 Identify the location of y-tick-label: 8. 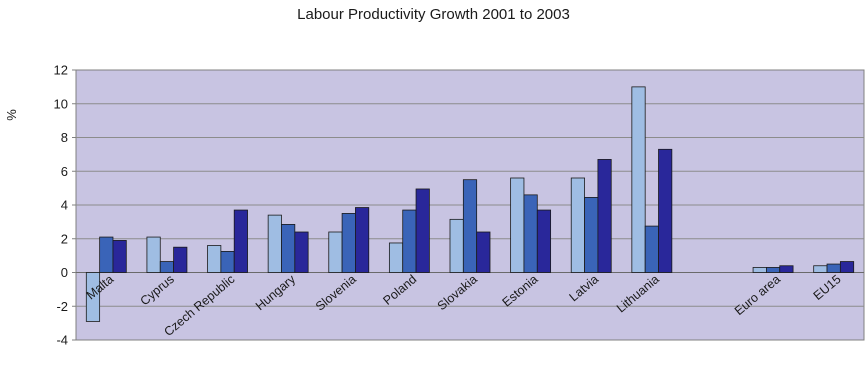
(64, 137).